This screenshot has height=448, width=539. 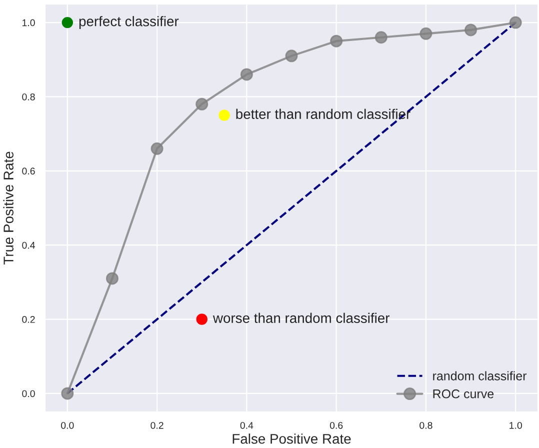 What do you see at coordinates (157, 425) in the screenshot?
I see `x-tick-label: 0.2` at bounding box center [157, 425].